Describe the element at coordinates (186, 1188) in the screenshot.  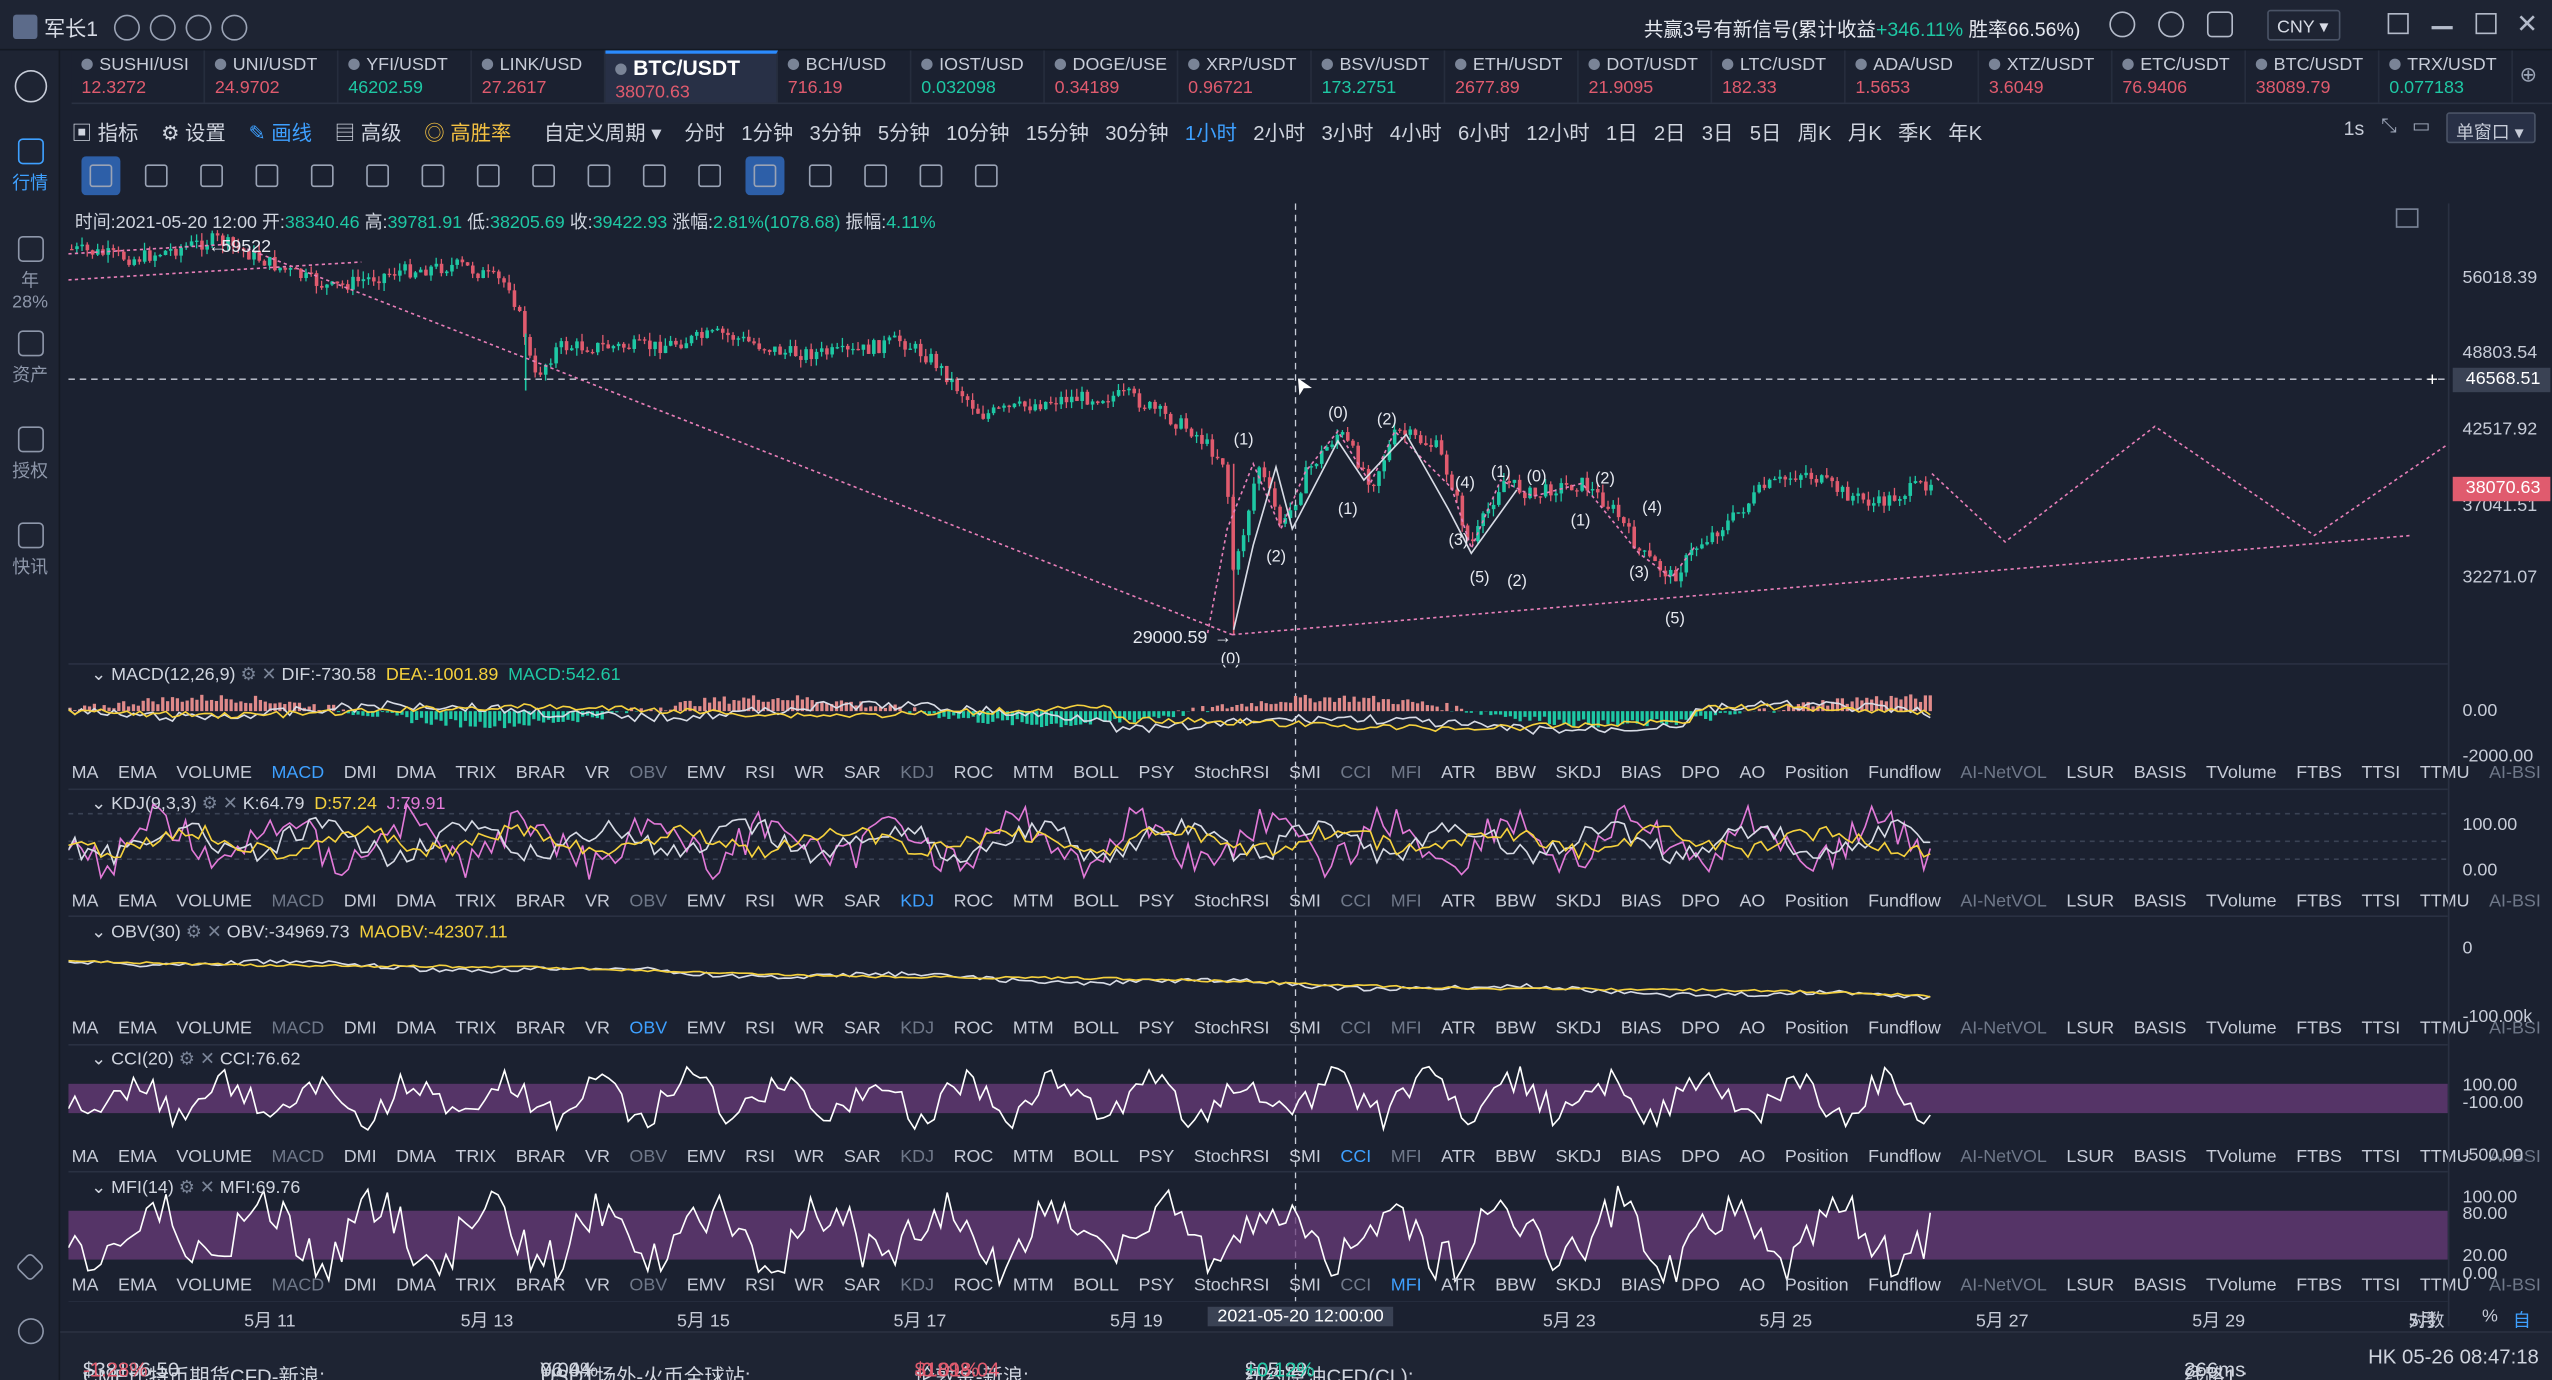
I see `gear-icon: ⚙` at that location.